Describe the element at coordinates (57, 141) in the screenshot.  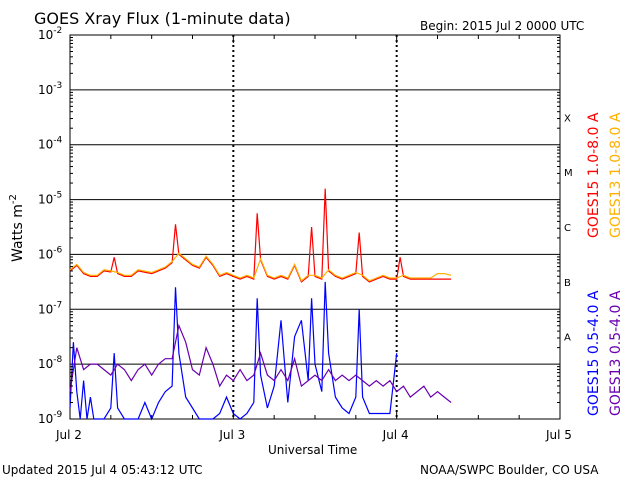
I see `y-tick-exponent: -4` at that location.